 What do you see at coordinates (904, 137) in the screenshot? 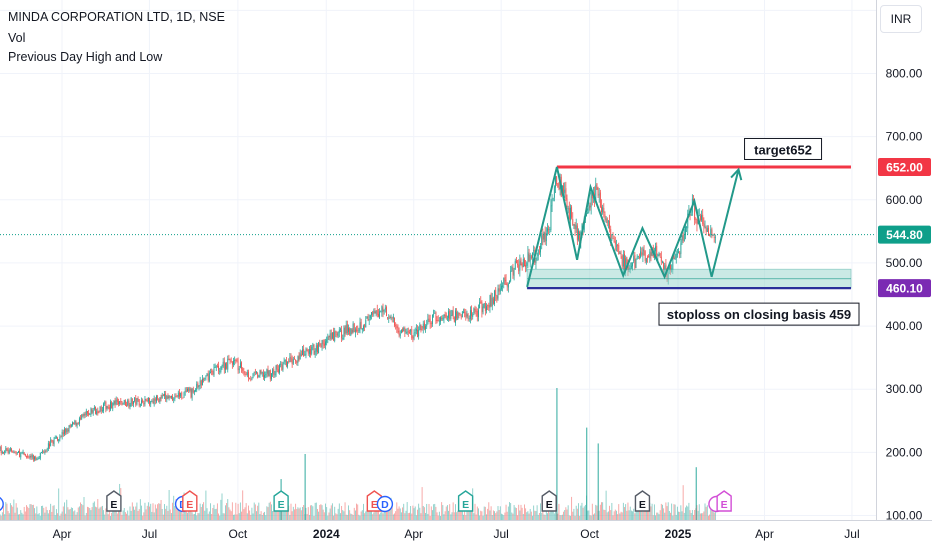
I see `price-tick-label: 700.00` at bounding box center [904, 137].